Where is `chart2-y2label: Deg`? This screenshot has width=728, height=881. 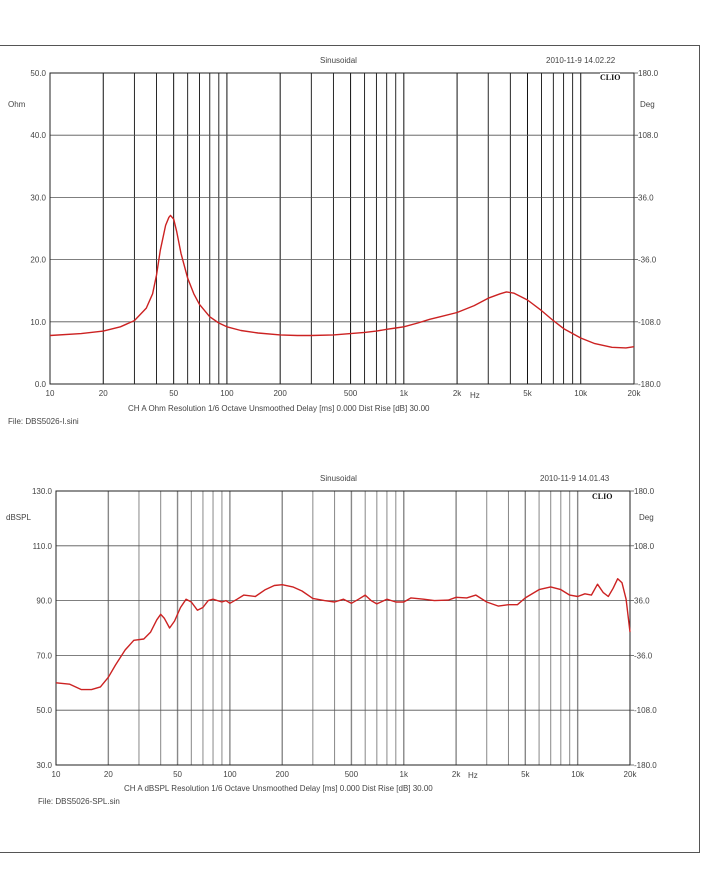 chart2-y2label: Deg is located at coordinates (646, 517).